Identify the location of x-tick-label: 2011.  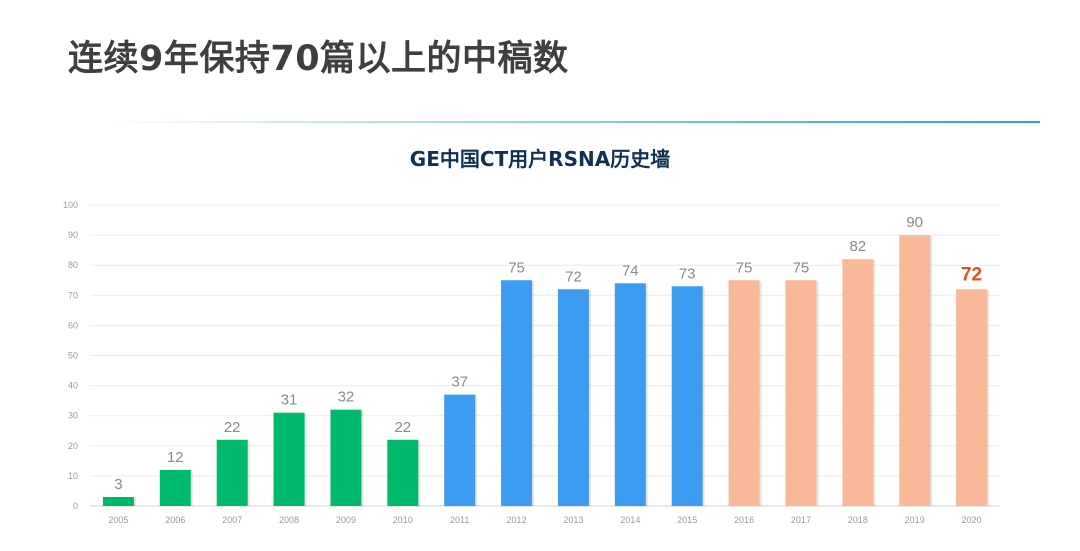
(459, 520).